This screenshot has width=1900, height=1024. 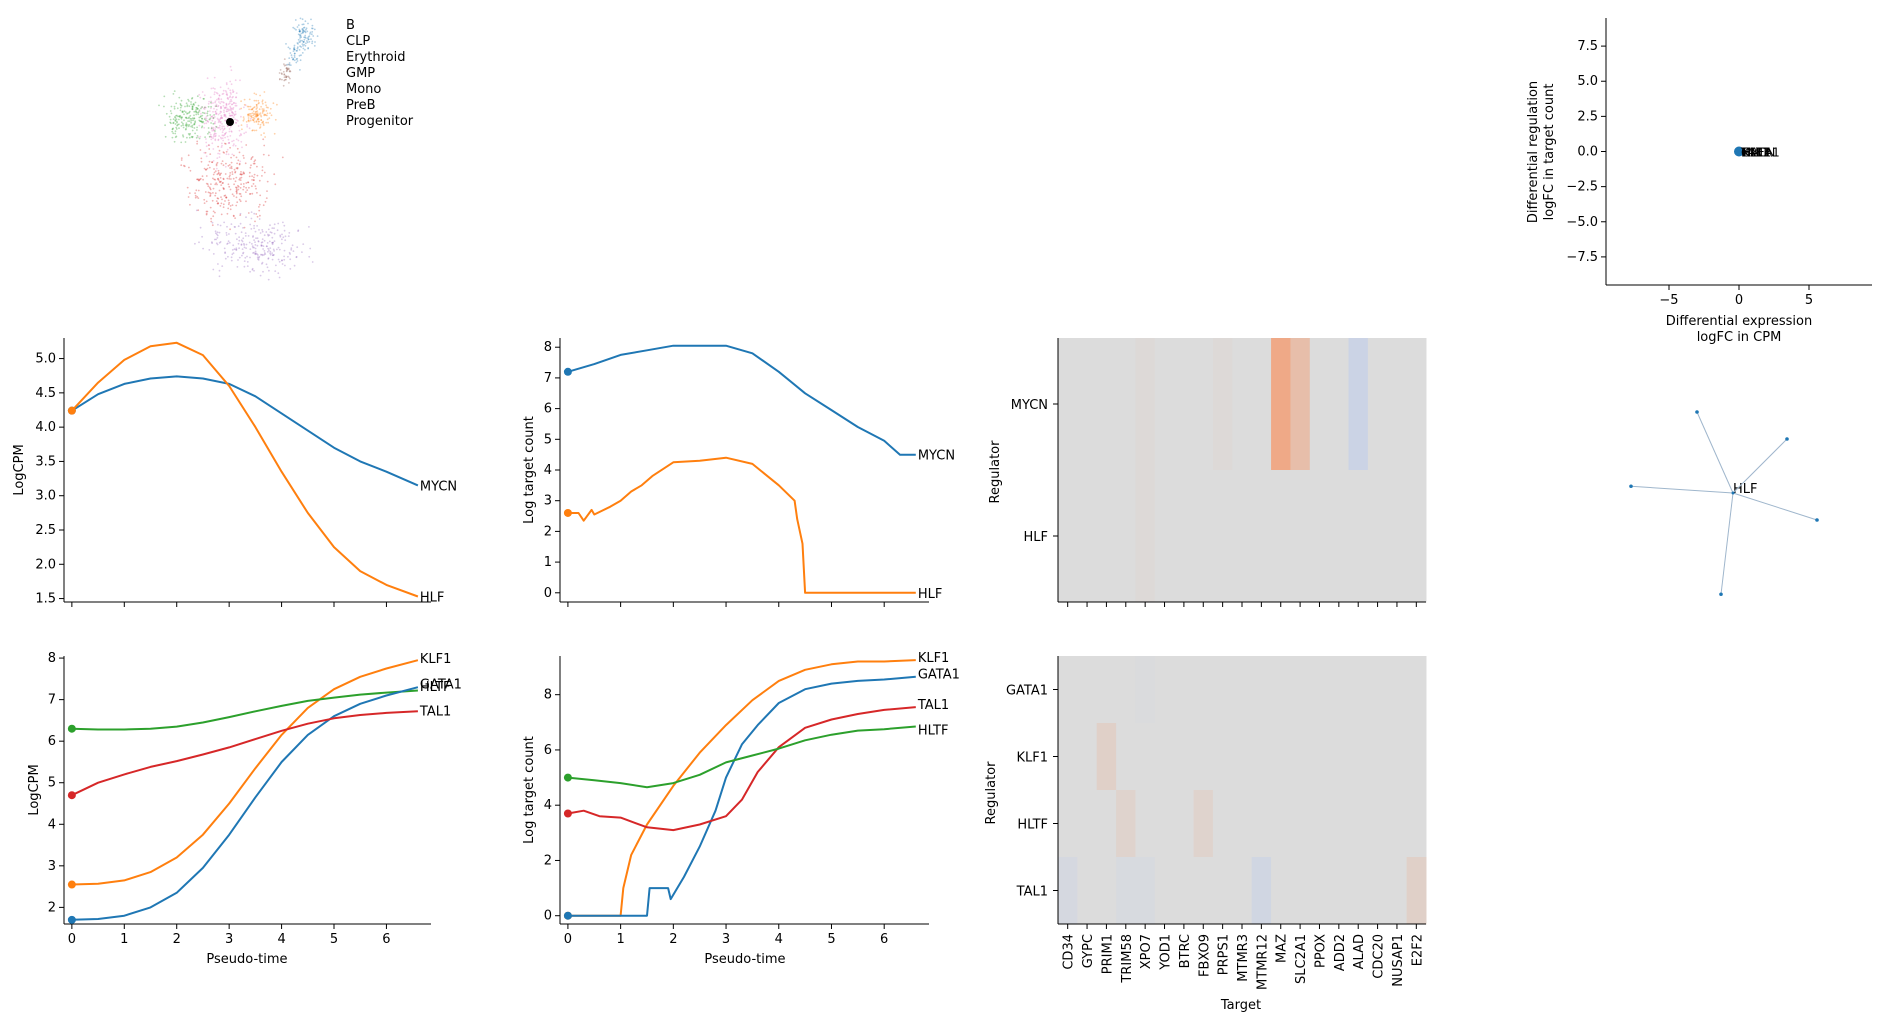 What do you see at coordinates (548, 409) in the screenshot?
I see `count_top-ytick-label: 6` at bounding box center [548, 409].